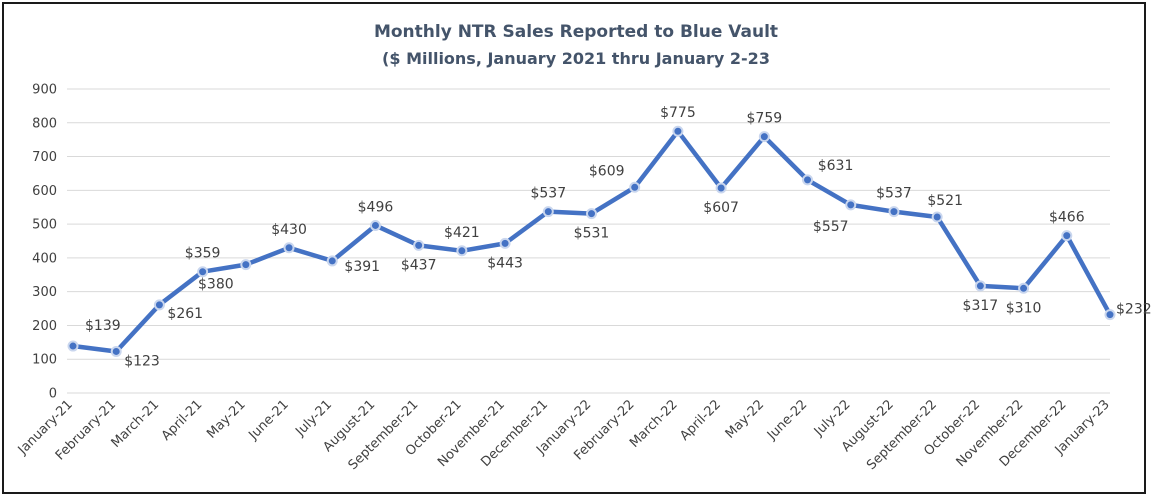 The image size is (1152, 500). Describe the element at coordinates (576, 32) in the screenshot. I see `chart-title: Monthly NTR Sales Reported to Blue Vault` at that location.